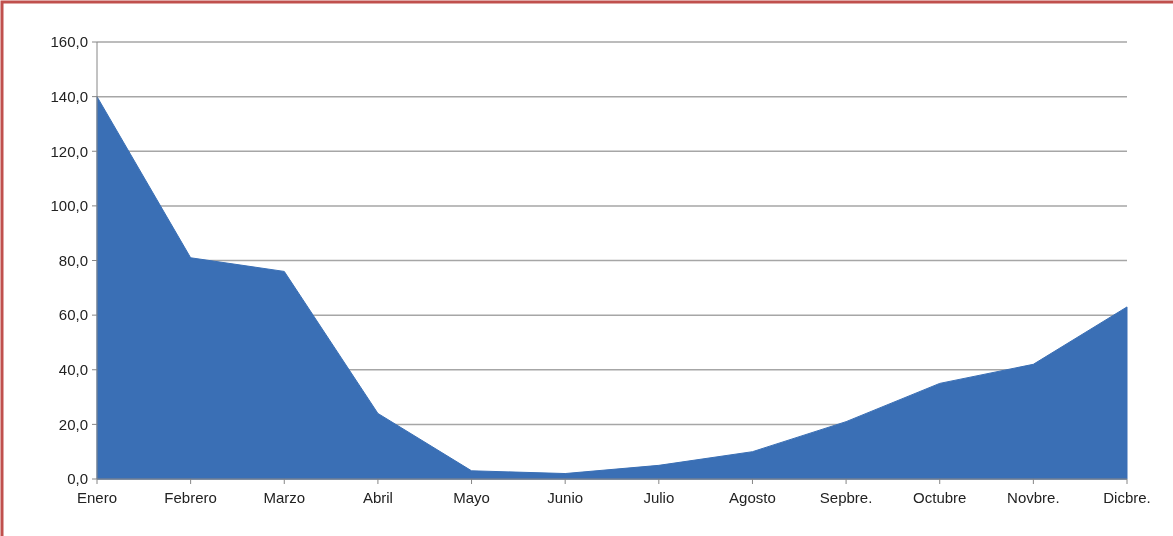  What do you see at coordinates (73, 369) in the screenshot?
I see `y-tick-label: 40,0` at bounding box center [73, 369].